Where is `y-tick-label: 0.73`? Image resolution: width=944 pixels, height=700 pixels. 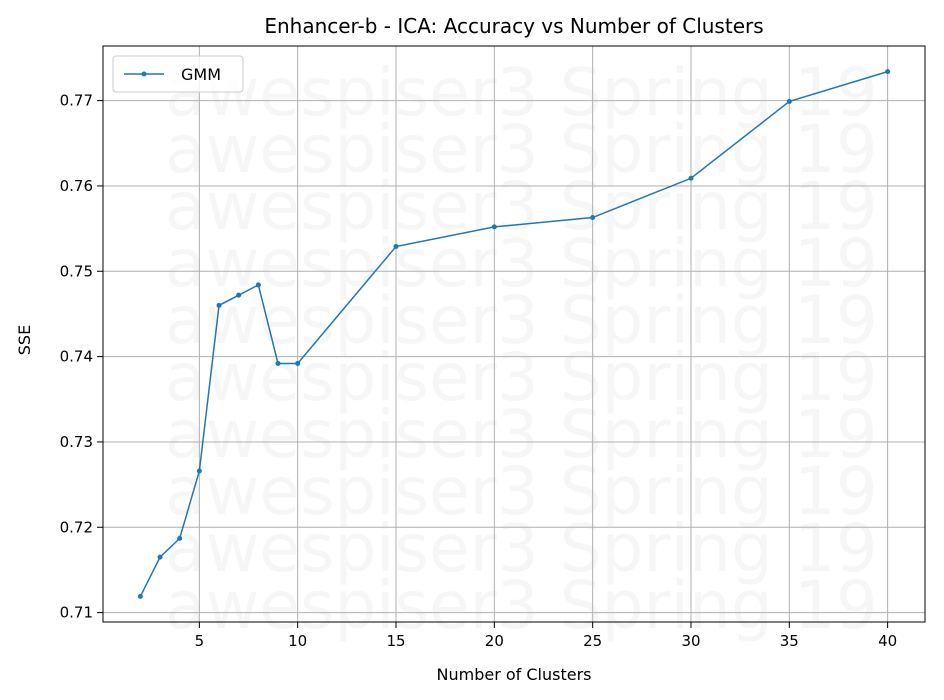
y-tick-label: 0.73 is located at coordinates (76, 442).